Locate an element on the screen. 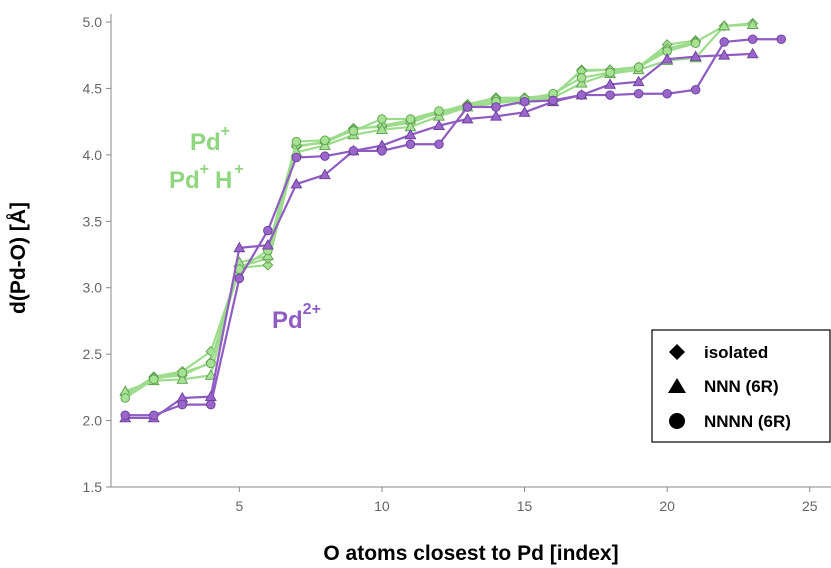  y-tick-label: 5.0 is located at coordinates (93, 22).